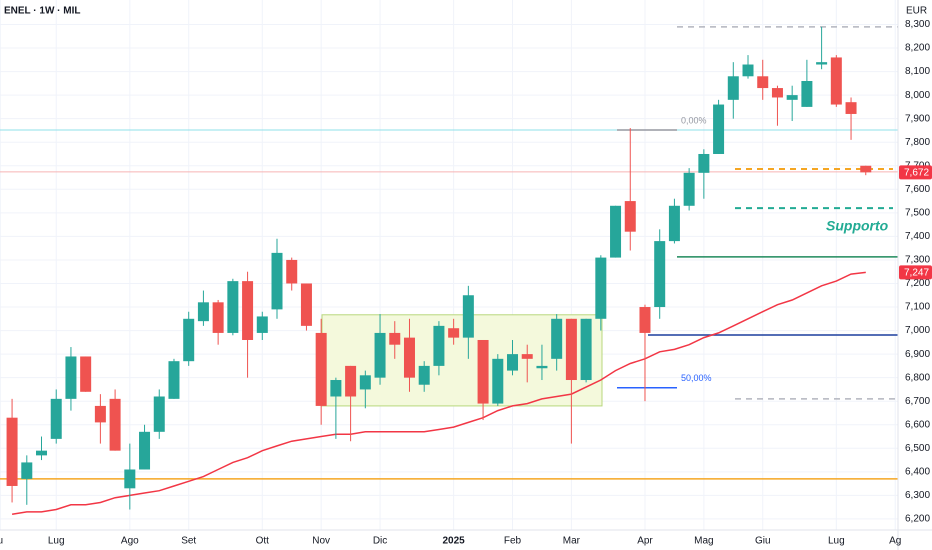  I want to click on y-tick-label: 7,200, so click(917, 283).